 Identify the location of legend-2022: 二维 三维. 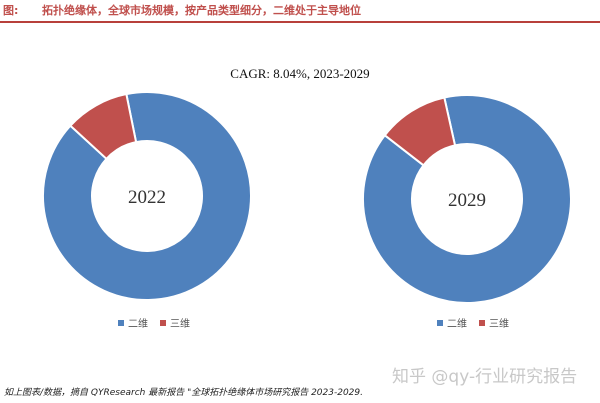
(160, 322).